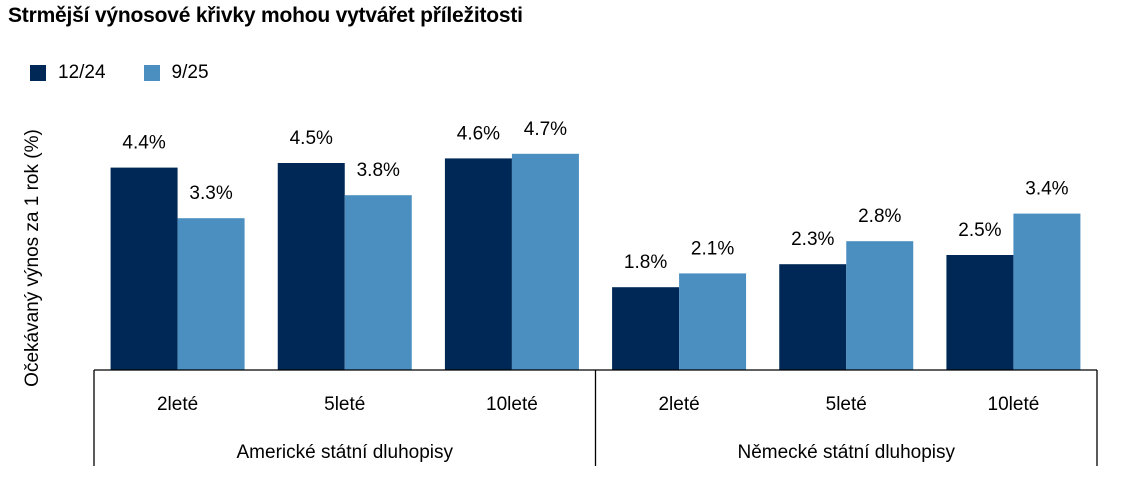 This screenshot has height=498, width=1123. Describe the element at coordinates (1014, 404) in the screenshot. I see `category-label-5: 10leté` at that location.